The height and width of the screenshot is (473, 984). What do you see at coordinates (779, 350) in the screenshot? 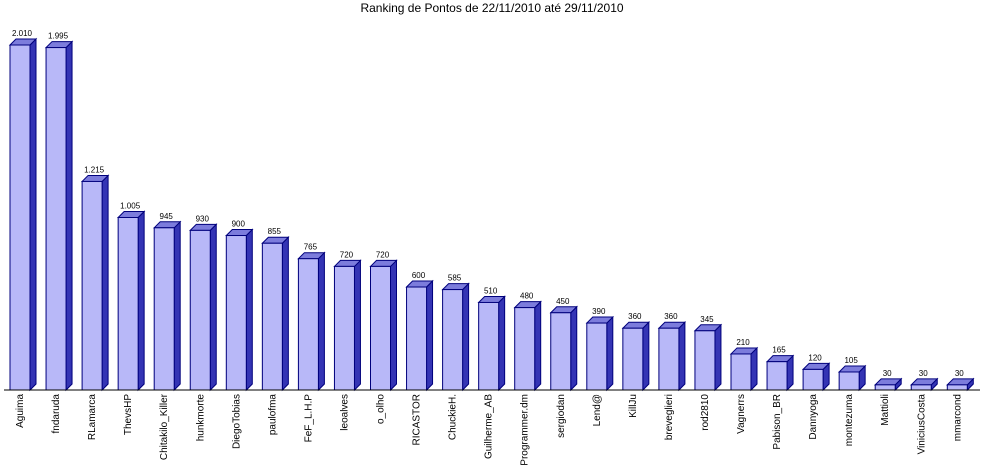
I see `value-label: 165` at bounding box center [779, 350].